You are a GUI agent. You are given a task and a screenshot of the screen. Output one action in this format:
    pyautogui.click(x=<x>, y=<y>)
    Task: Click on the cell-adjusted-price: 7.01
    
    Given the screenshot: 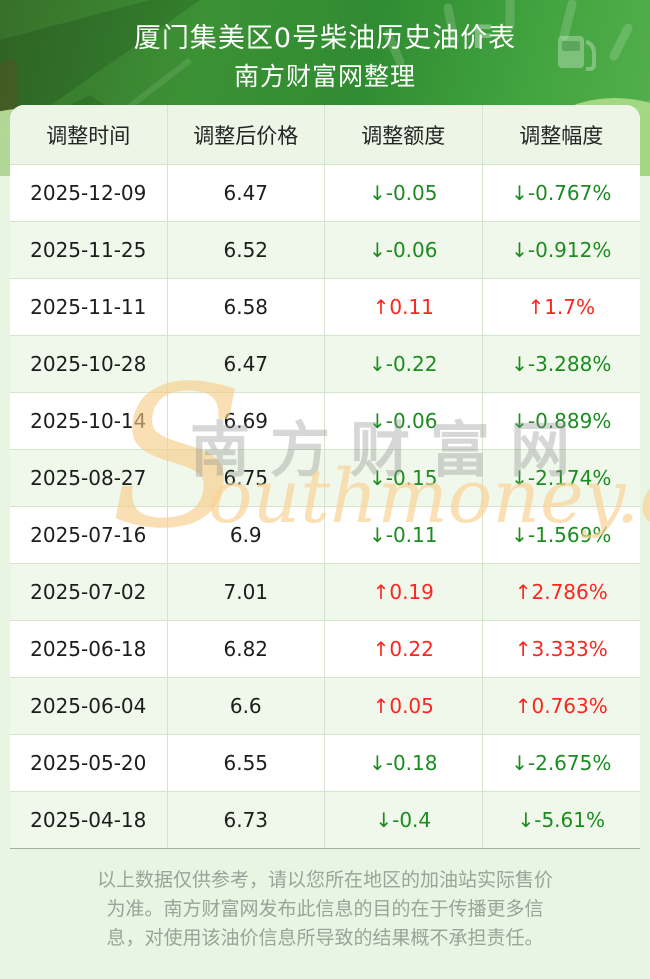 What is the action you would take?
    pyautogui.click(x=246, y=592)
    